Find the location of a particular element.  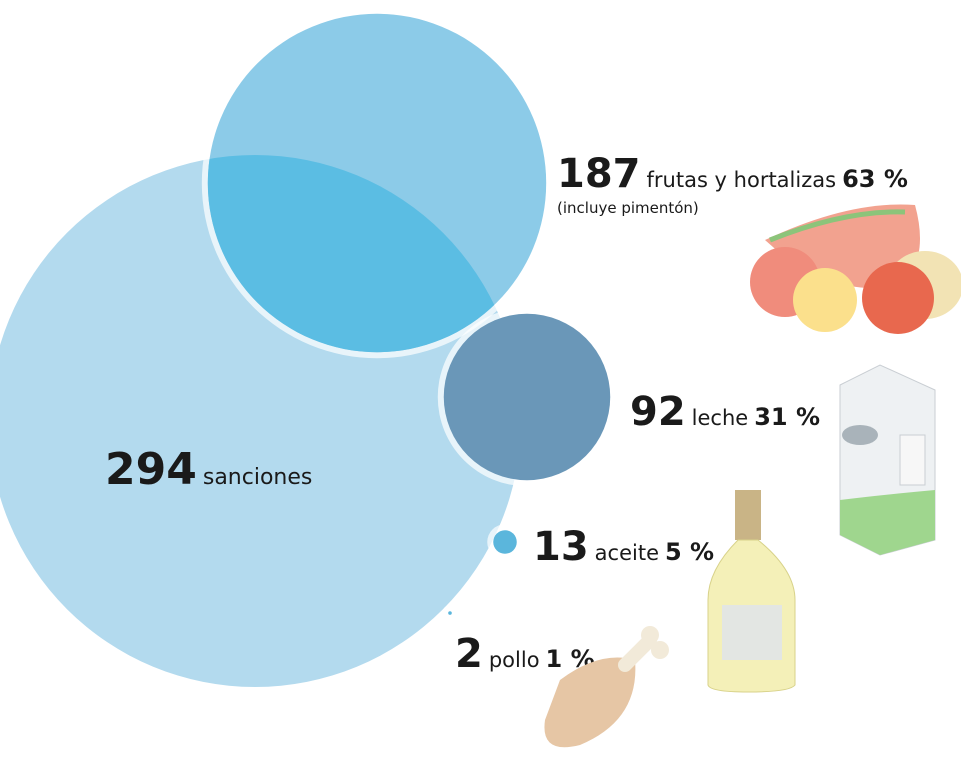

value-label: 63 % is located at coordinates (875, 179).